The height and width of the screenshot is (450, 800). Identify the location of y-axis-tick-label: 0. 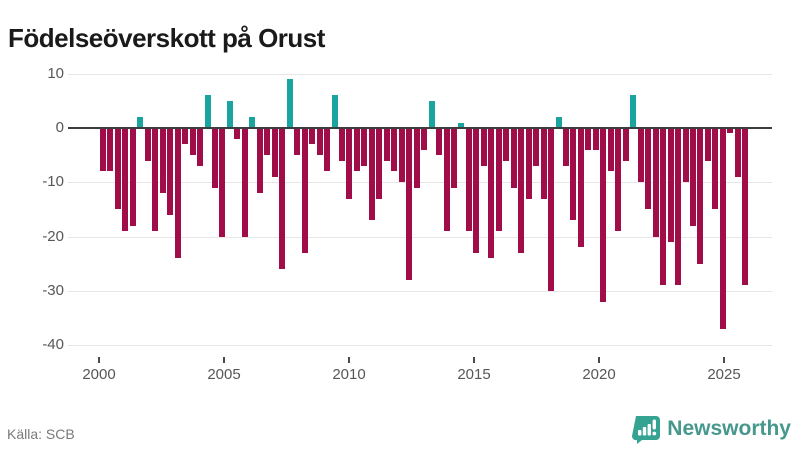
(59, 127).